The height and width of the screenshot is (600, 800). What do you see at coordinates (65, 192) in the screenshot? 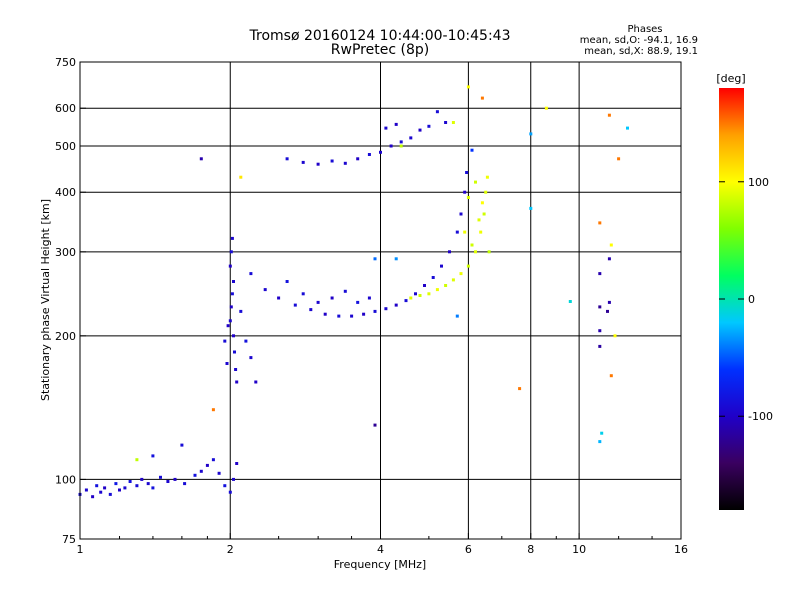
I see `y-tick-label: 400` at bounding box center [65, 192].